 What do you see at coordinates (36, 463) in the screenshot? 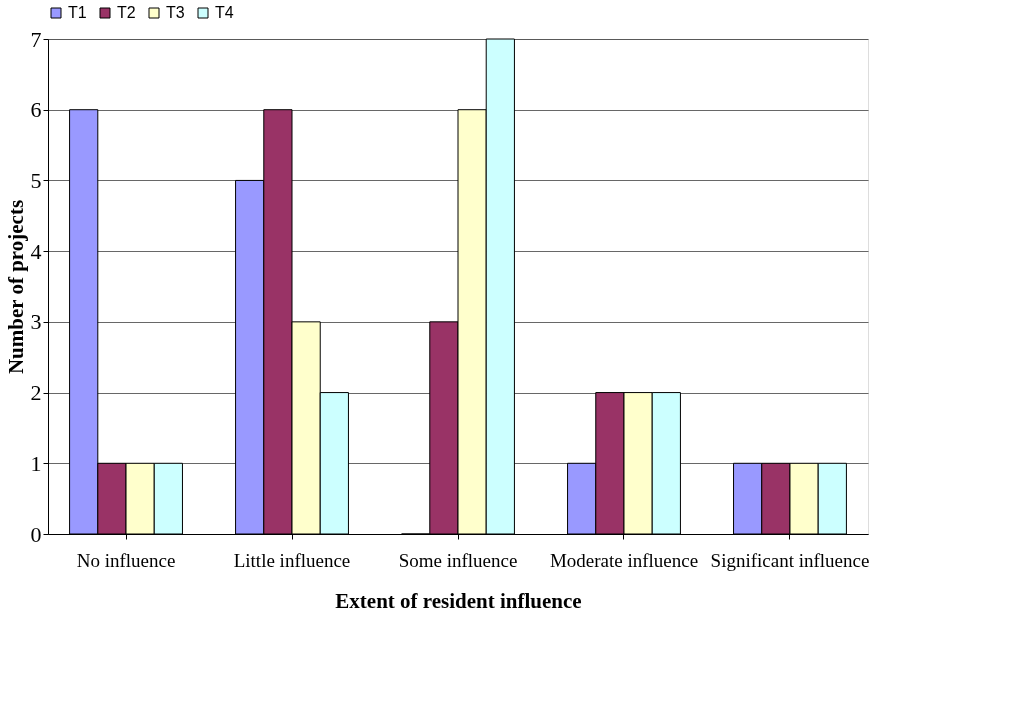
I see `y-tick-label: 1` at bounding box center [36, 463].